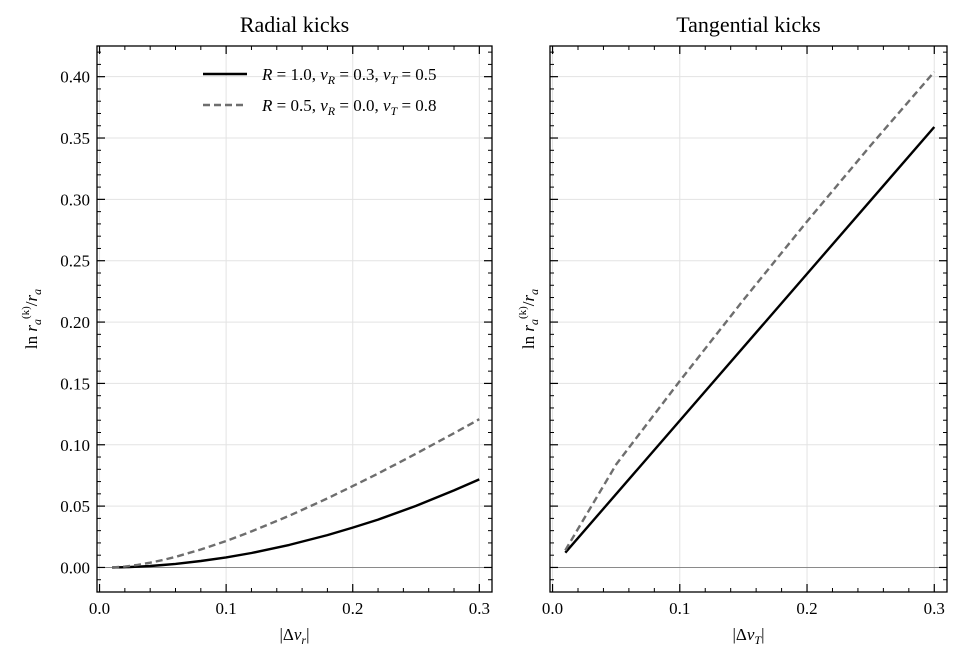  What do you see at coordinates (75, 77) in the screenshot?
I see `y-tick-label: 0.40` at bounding box center [75, 77].